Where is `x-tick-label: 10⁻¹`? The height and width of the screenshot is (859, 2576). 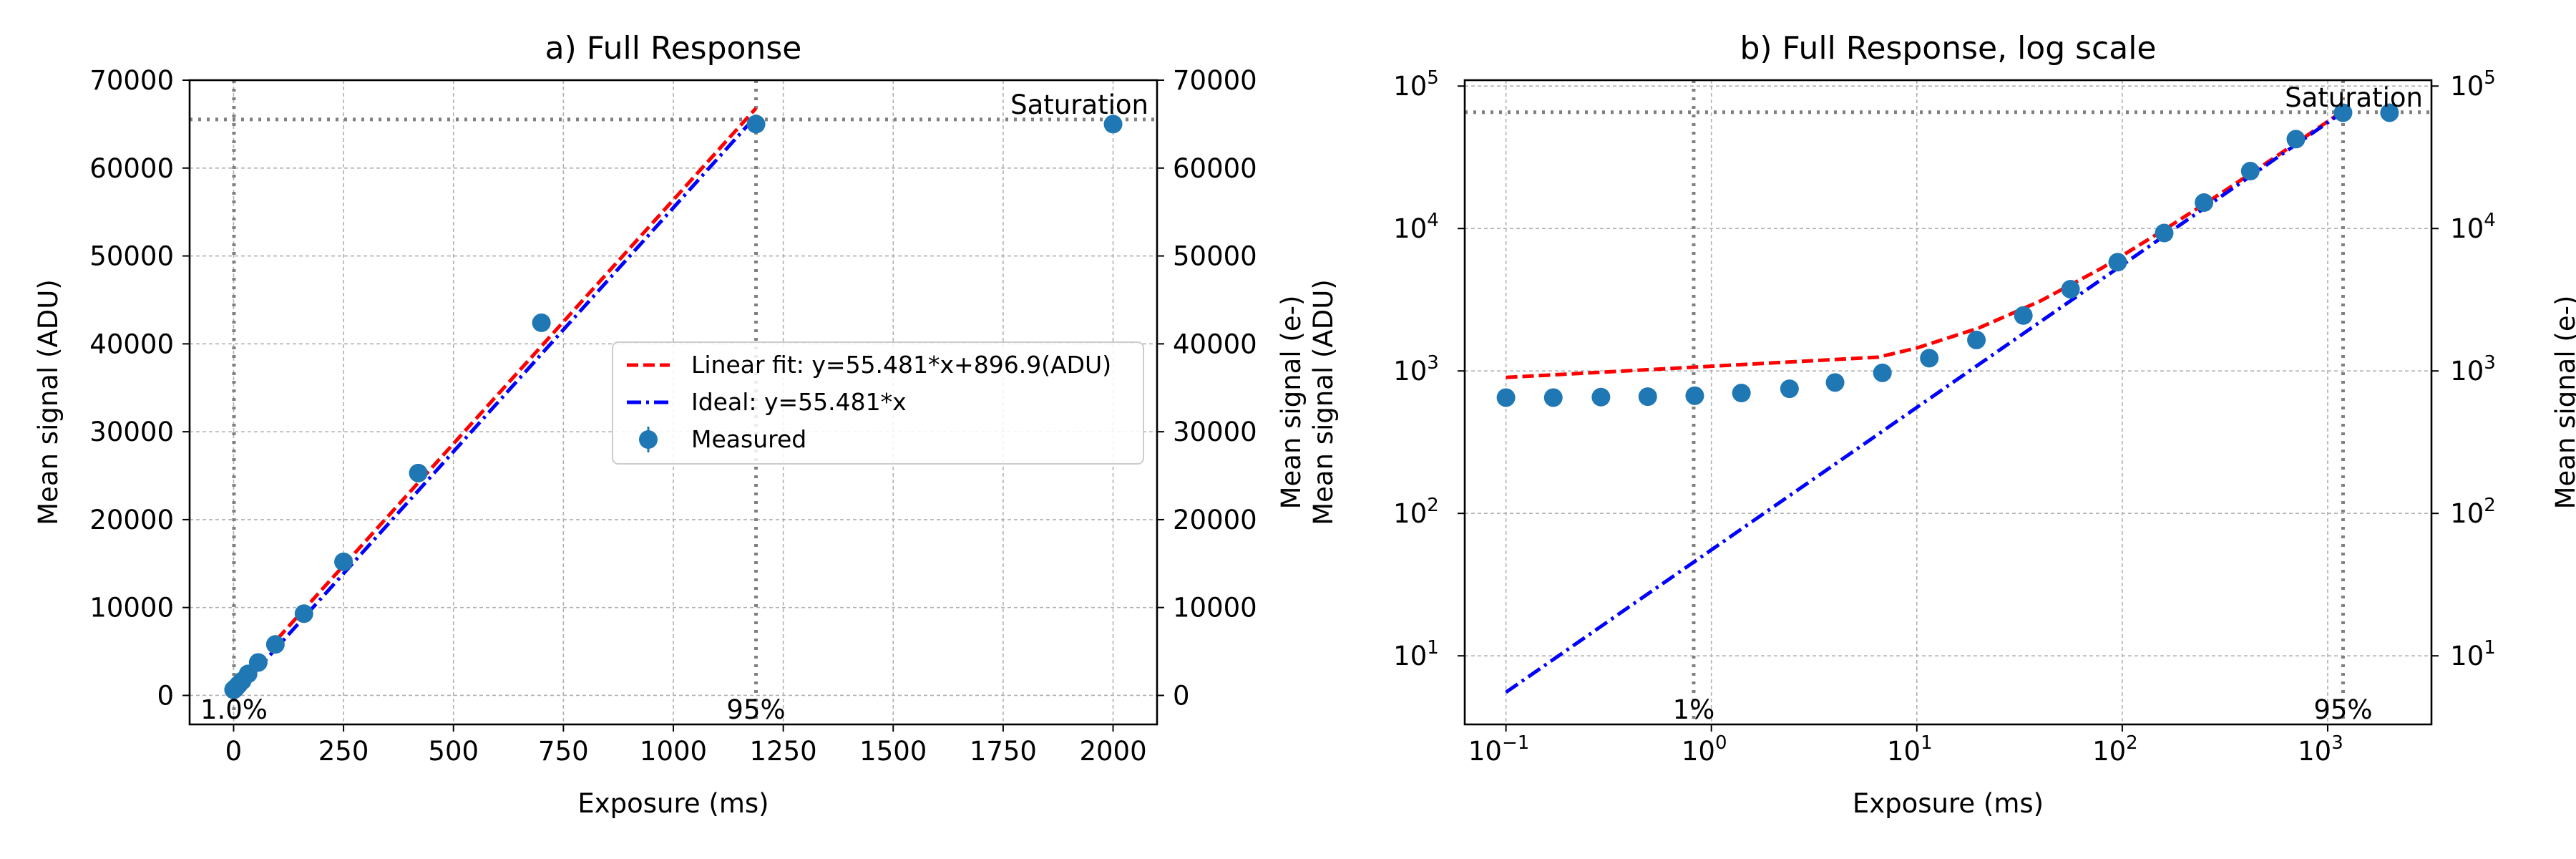 x-tick-label: 10⁻¹ is located at coordinates (1498, 749).